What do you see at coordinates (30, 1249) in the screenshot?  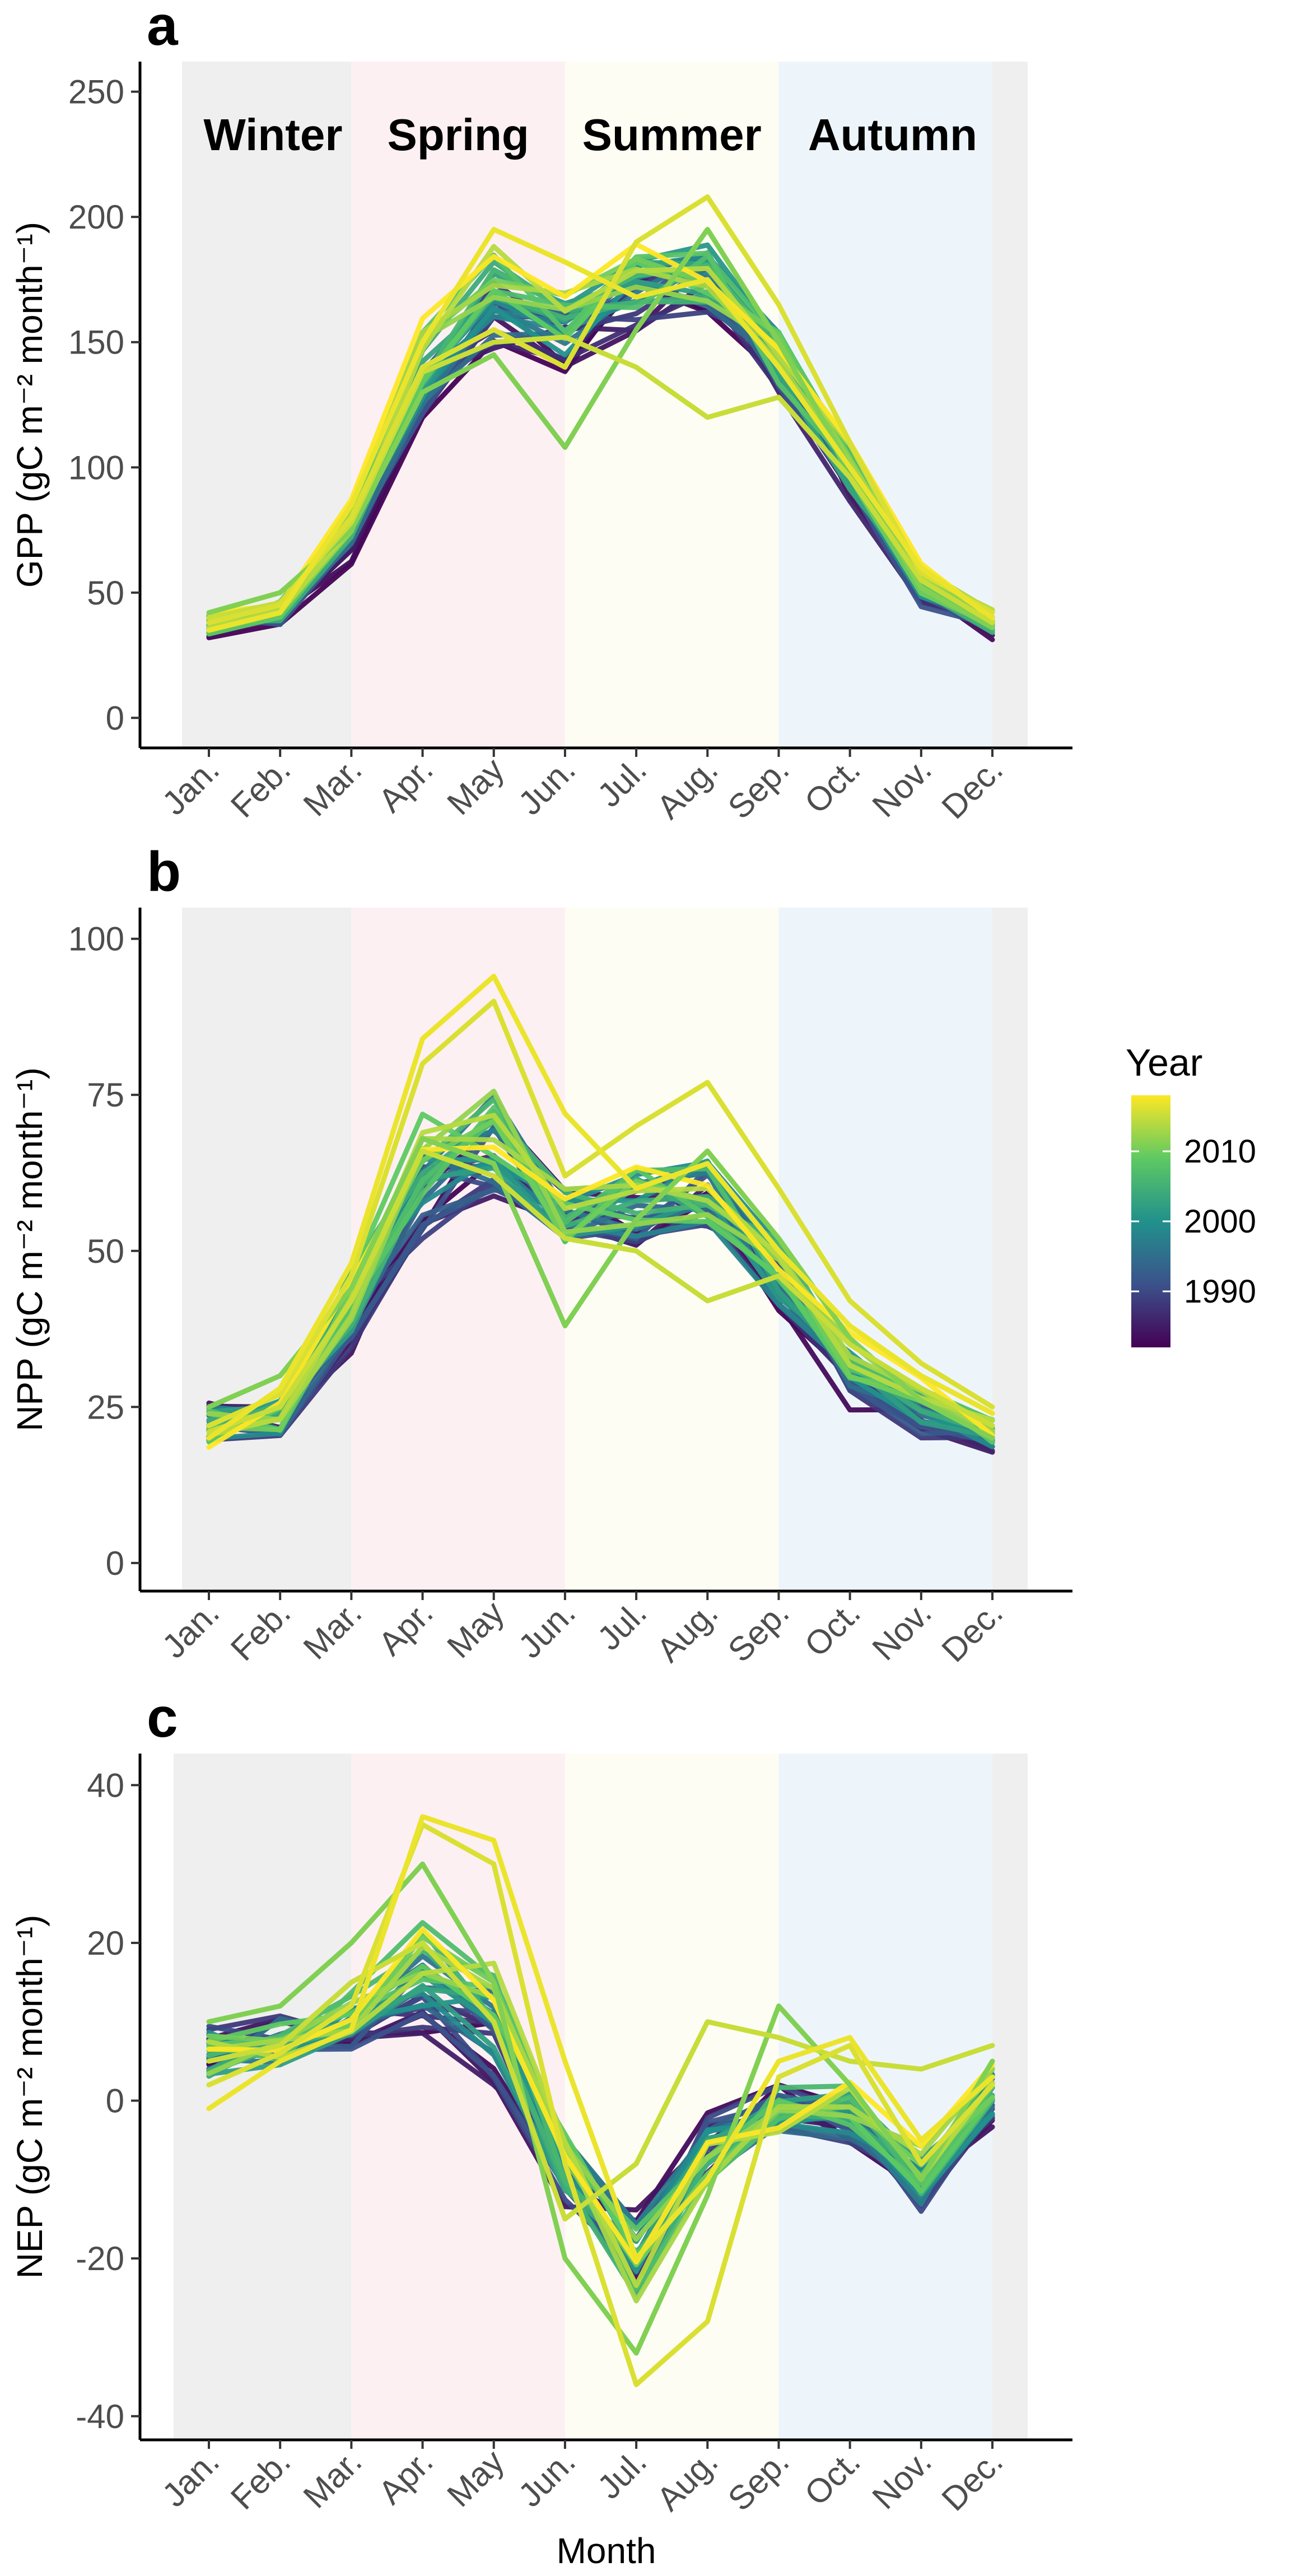 I see `y-axis-title: NPP (gC m⁻² month⁻¹)` at bounding box center [30, 1249].